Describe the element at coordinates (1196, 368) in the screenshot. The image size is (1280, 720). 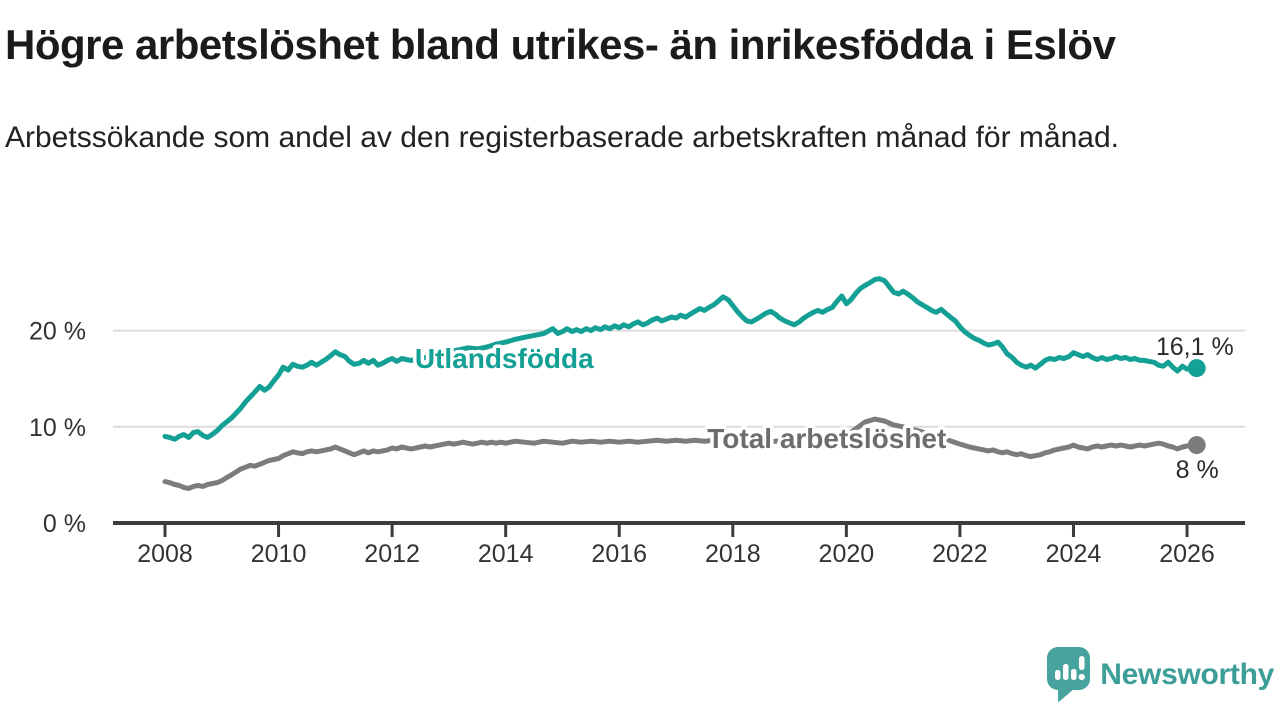
I see `utlandsf-dda-end-dot` at that location.